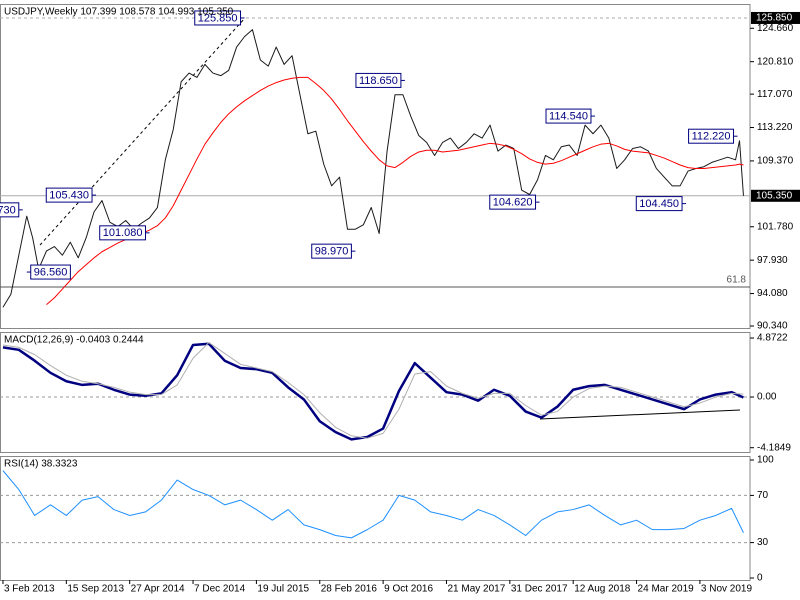 This screenshot has width=800, height=600. What do you see at coordinates (476, 589) in the screenshot?
I see `x-tick-label: 21 May 2017` at bounding box center [476, 589].